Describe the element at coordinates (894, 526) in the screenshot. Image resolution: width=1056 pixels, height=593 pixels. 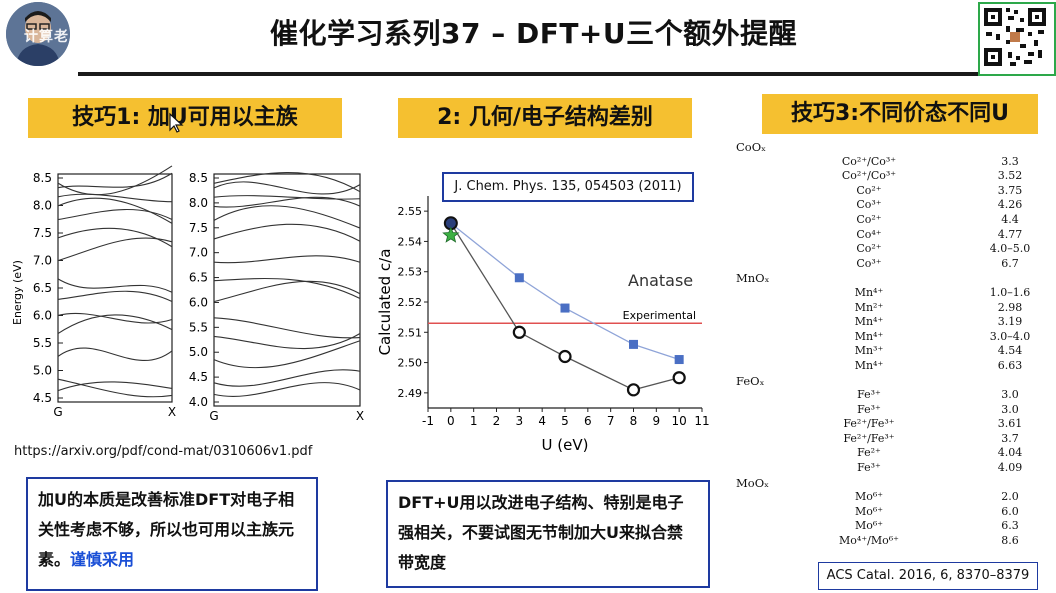
I see `table-row: Mo⁶⁺ 6.3` at that location.